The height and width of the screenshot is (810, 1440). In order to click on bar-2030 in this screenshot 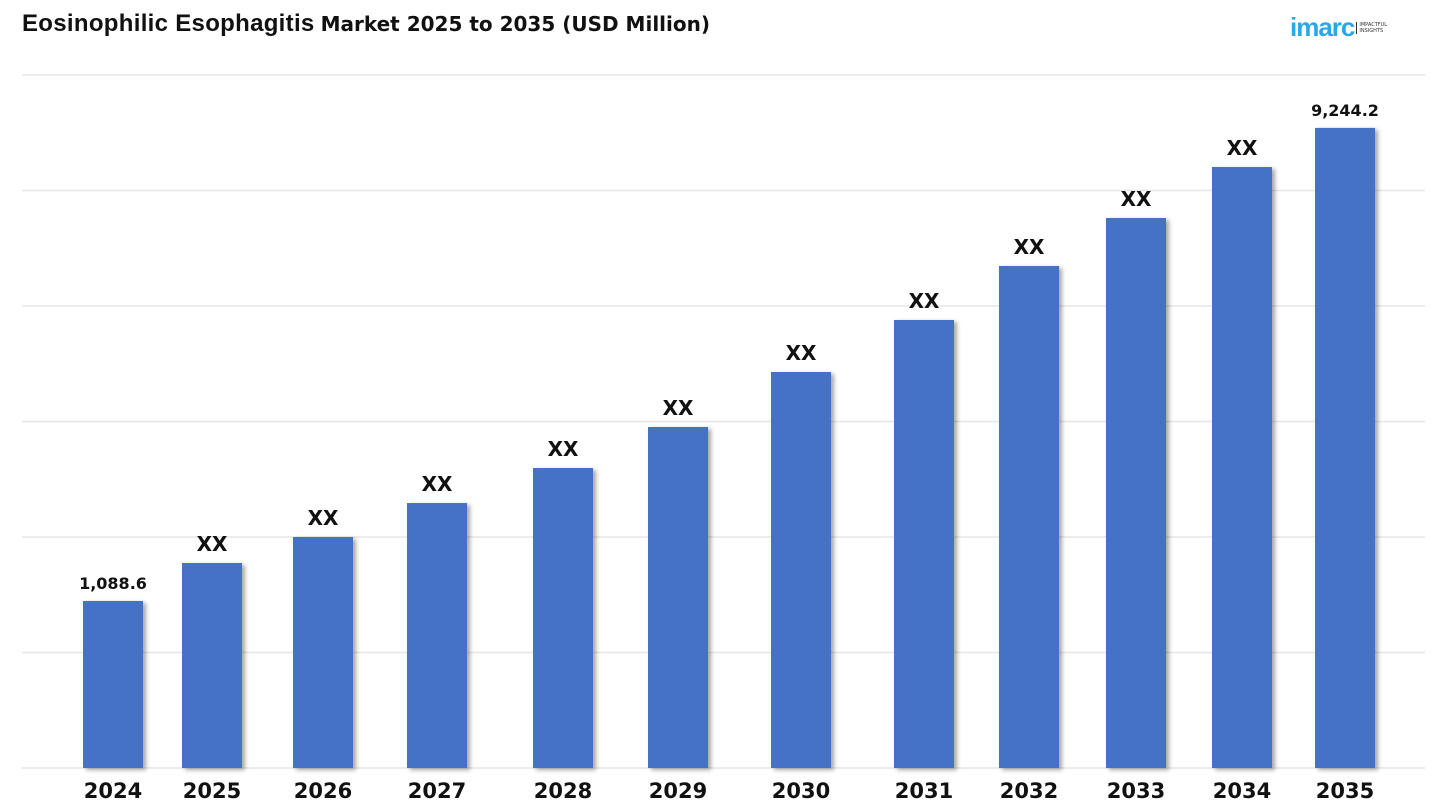, I will do `click(801, 569)`.